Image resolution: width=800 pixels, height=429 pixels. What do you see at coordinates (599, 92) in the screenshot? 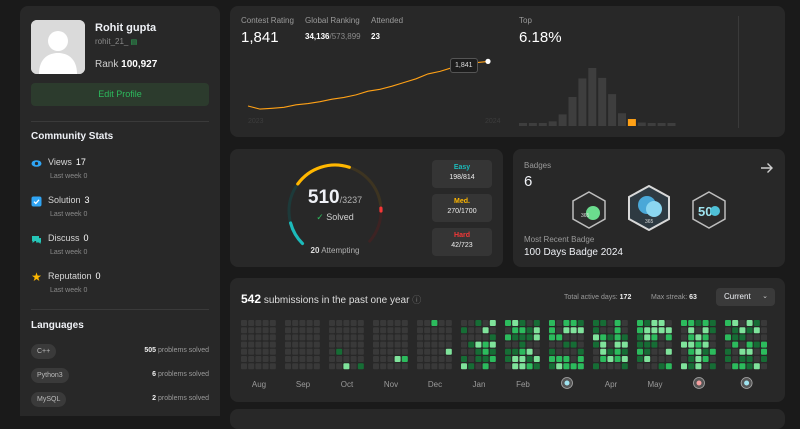
I see `rating-histogram` at bounding box center [599, 92].